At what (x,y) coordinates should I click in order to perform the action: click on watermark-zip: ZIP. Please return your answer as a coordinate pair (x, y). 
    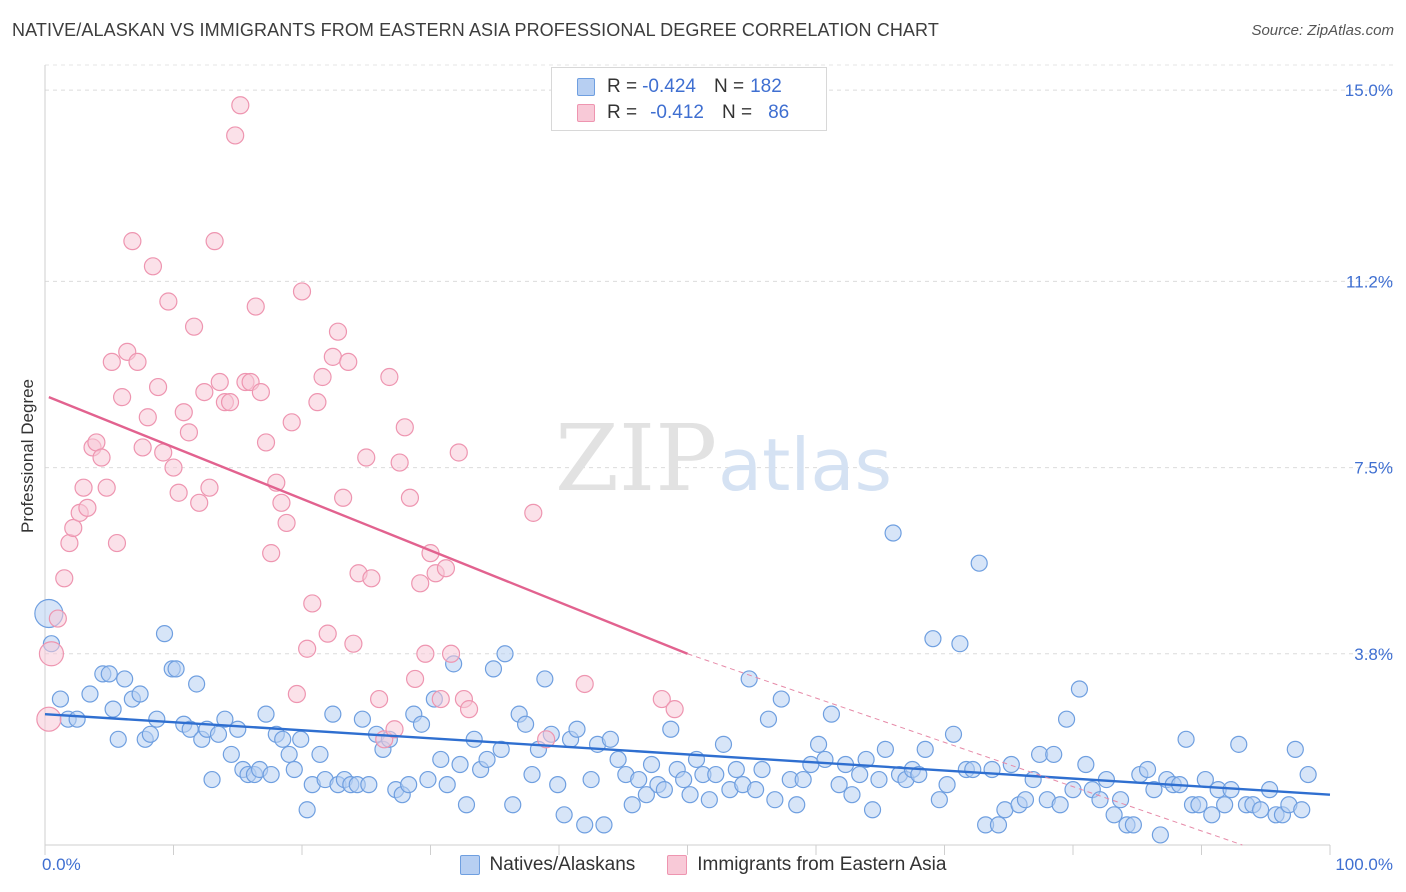
    Looking at the image, I should click on (636, 458).